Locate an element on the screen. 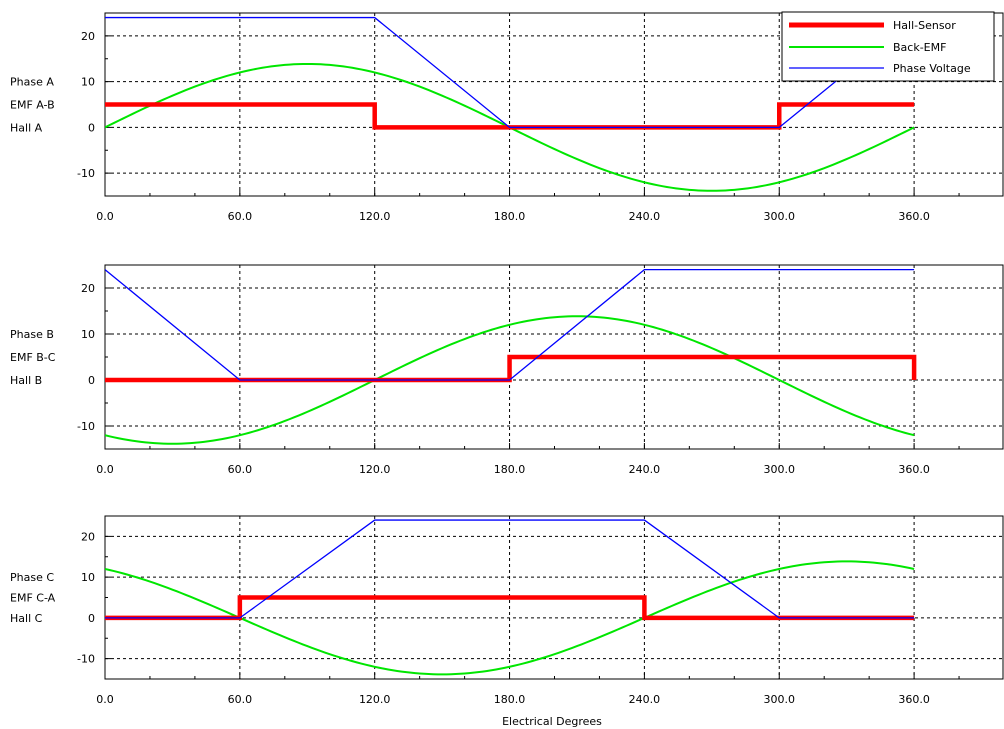  back-emf-line is located at coordinates (510, 380).